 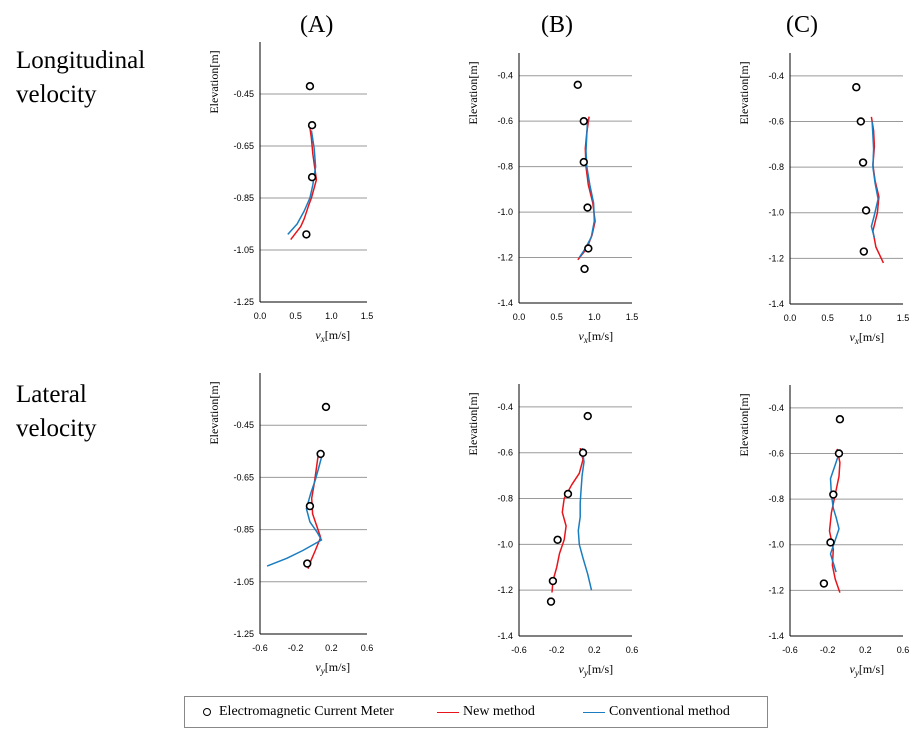 What do you see at coordinates (669, 711) in the screenshot?
I see `legend-label: Conventional method` at bounding box center [669, 711].